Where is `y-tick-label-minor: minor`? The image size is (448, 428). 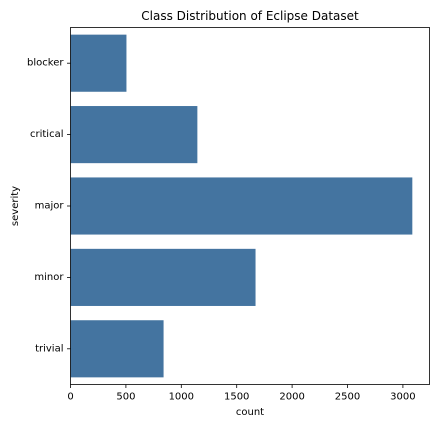 y-tick-label-minor: minor is located at coordinates (49, 277).